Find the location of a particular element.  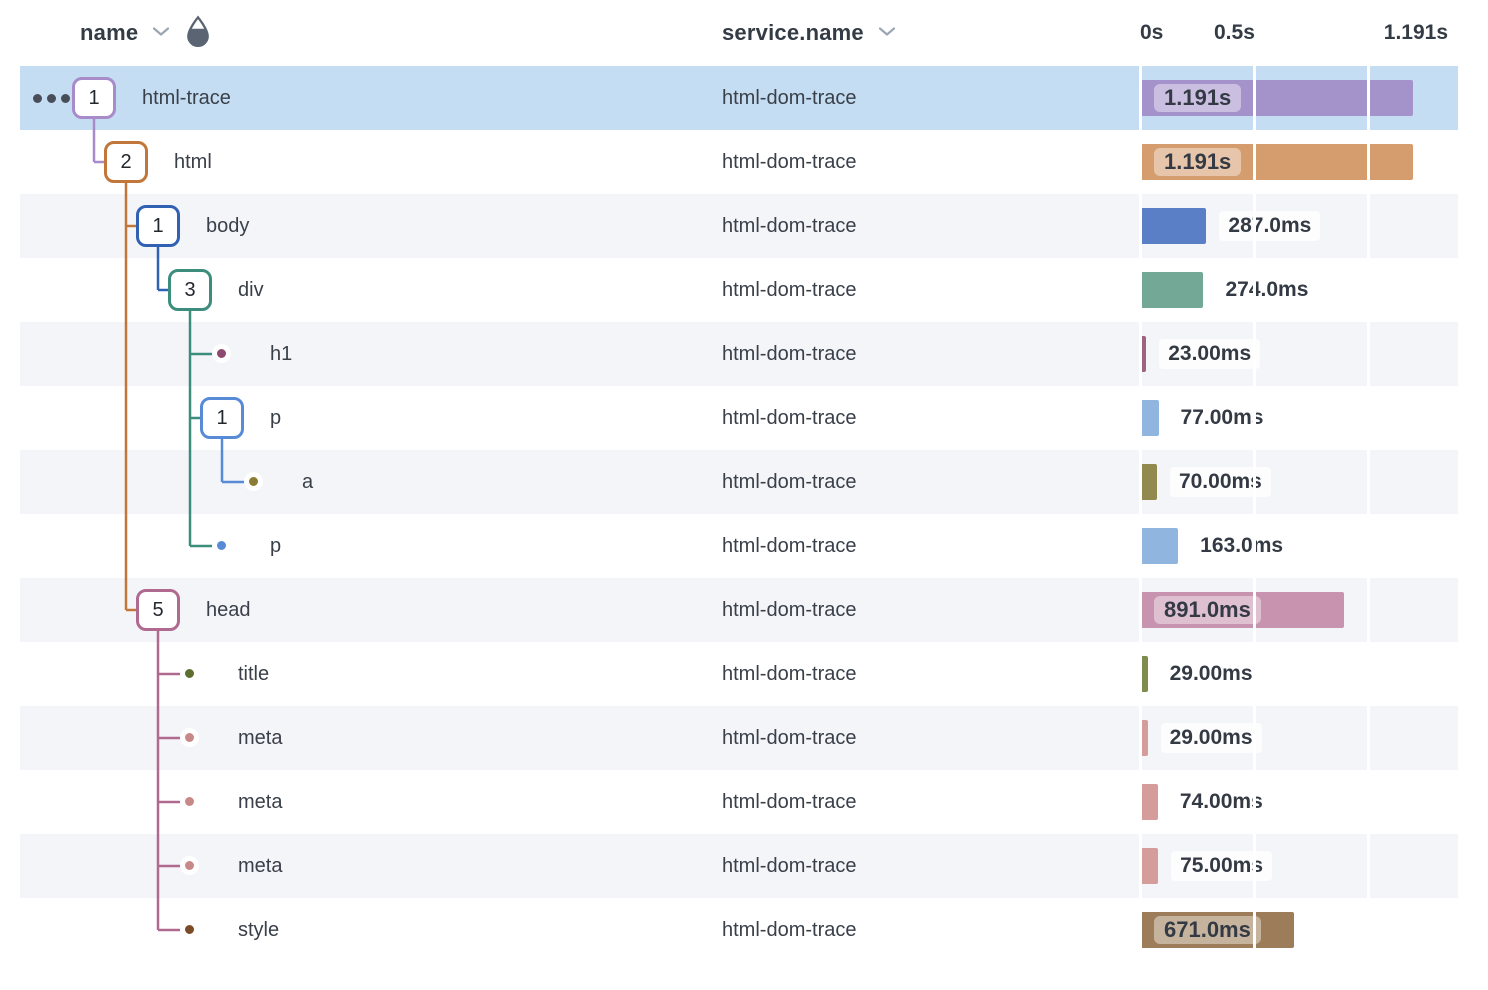

name-column-label: name is located at coordinates (109, 32).